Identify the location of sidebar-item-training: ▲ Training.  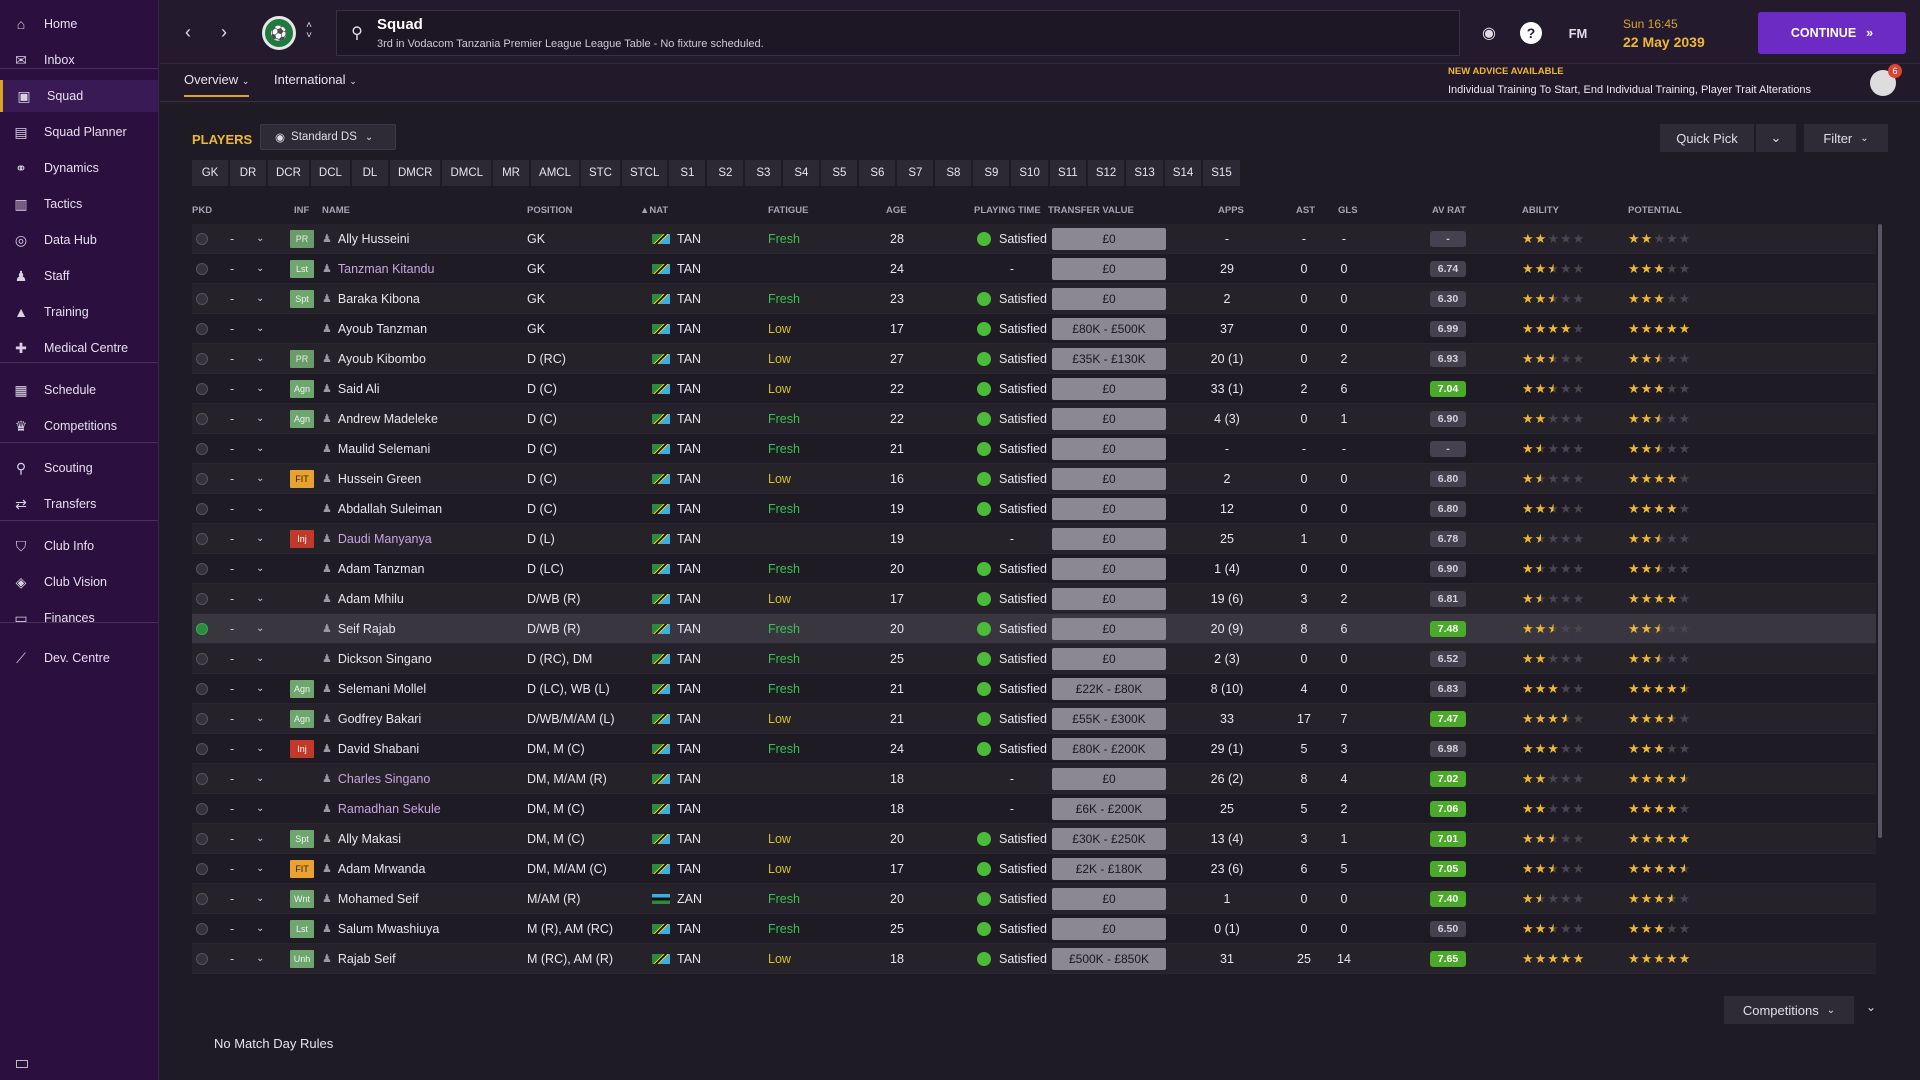
(79, 312).